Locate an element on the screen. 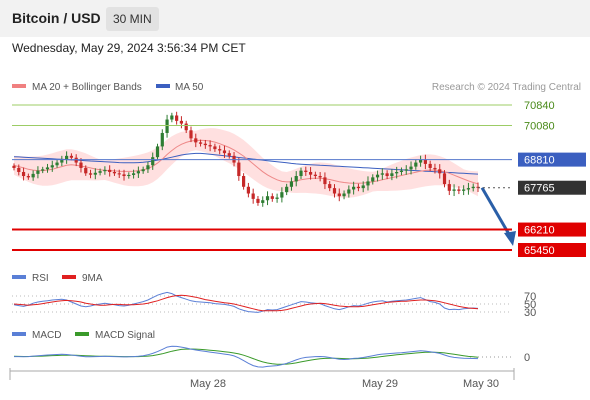 The width and height of the screenshot is (590, 400). legend-ma50-swatch is located at coordinates (163, 86).